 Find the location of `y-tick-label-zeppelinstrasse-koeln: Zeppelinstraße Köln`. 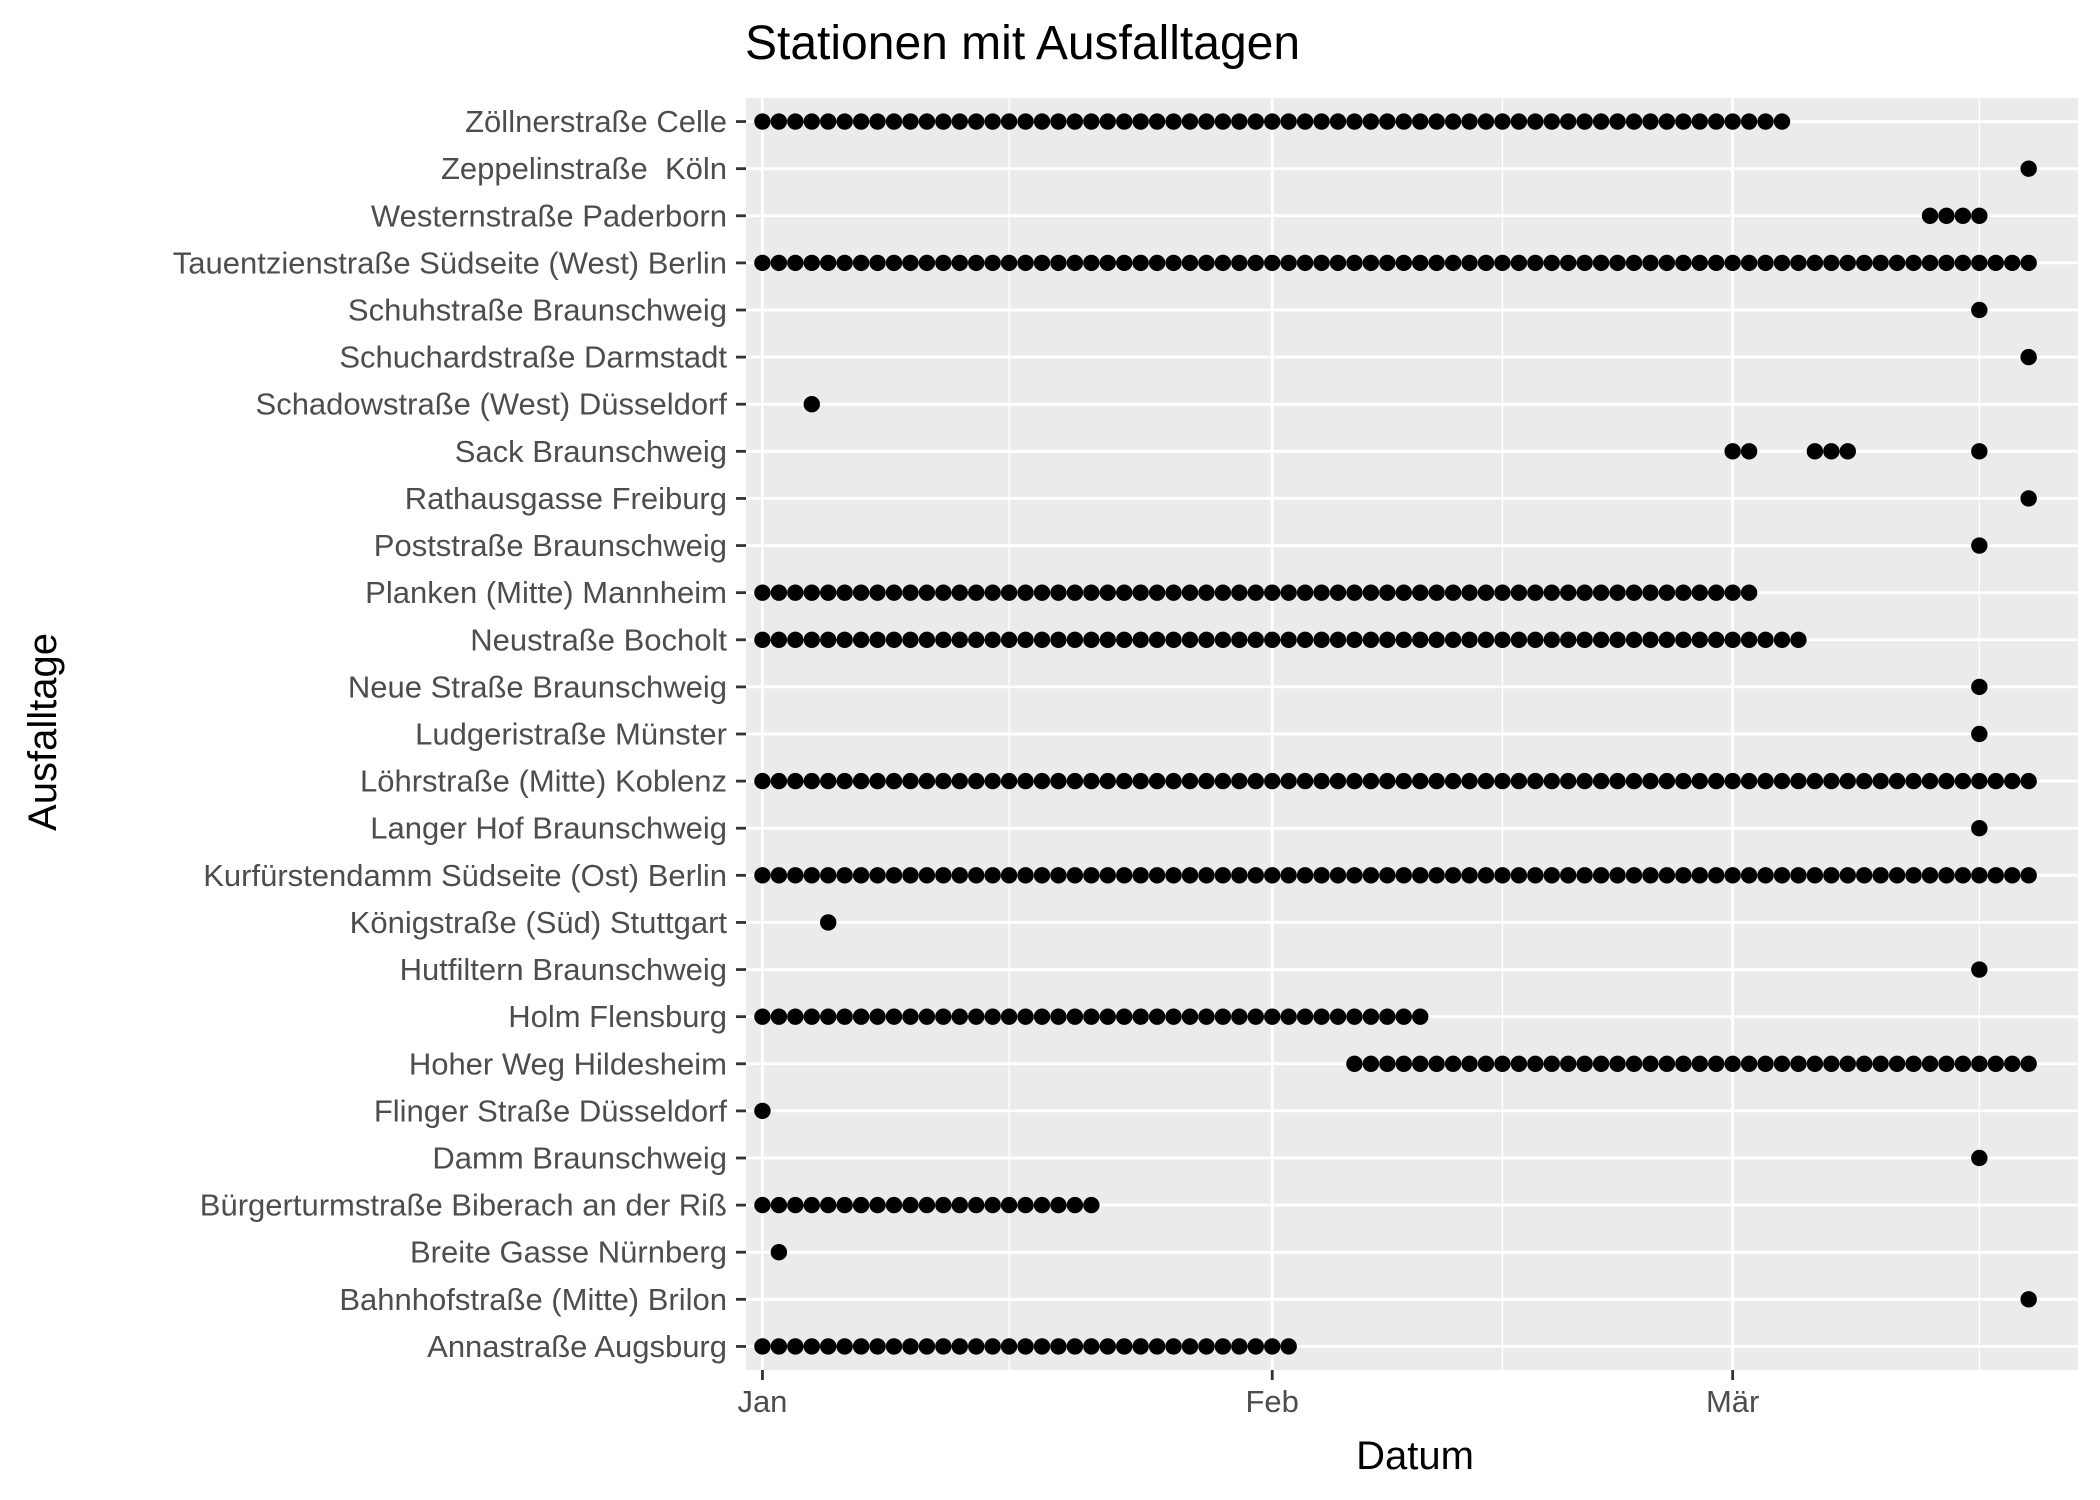

y-tick-label-zeppelinstrasse-koeln: Zeppelinstraße Köln is located at coordinates (584, 168).